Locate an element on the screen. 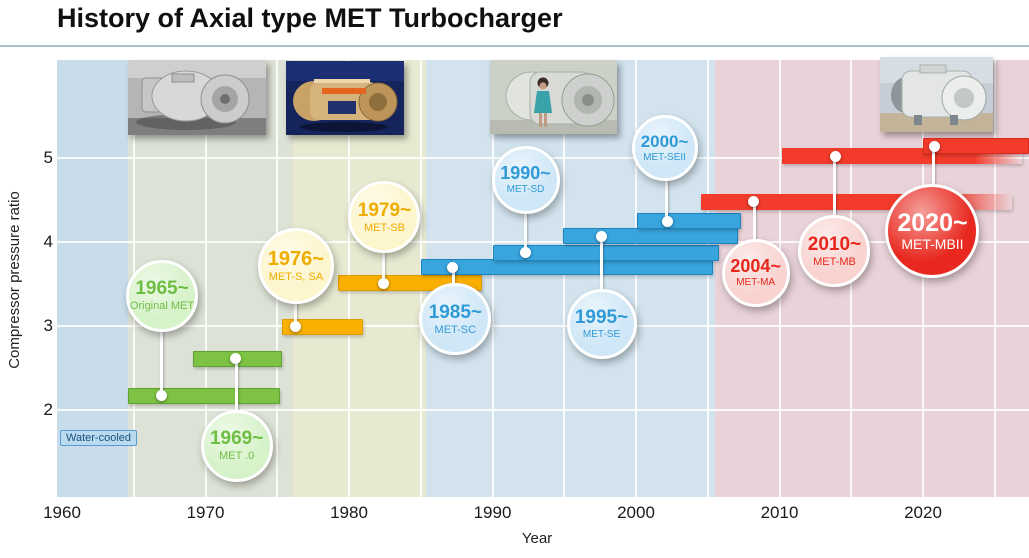 The height and width of the screenshot is (558, 1029). callout-met-mbii: 2020~ MET-MBII is located at coordinates (932, 231).